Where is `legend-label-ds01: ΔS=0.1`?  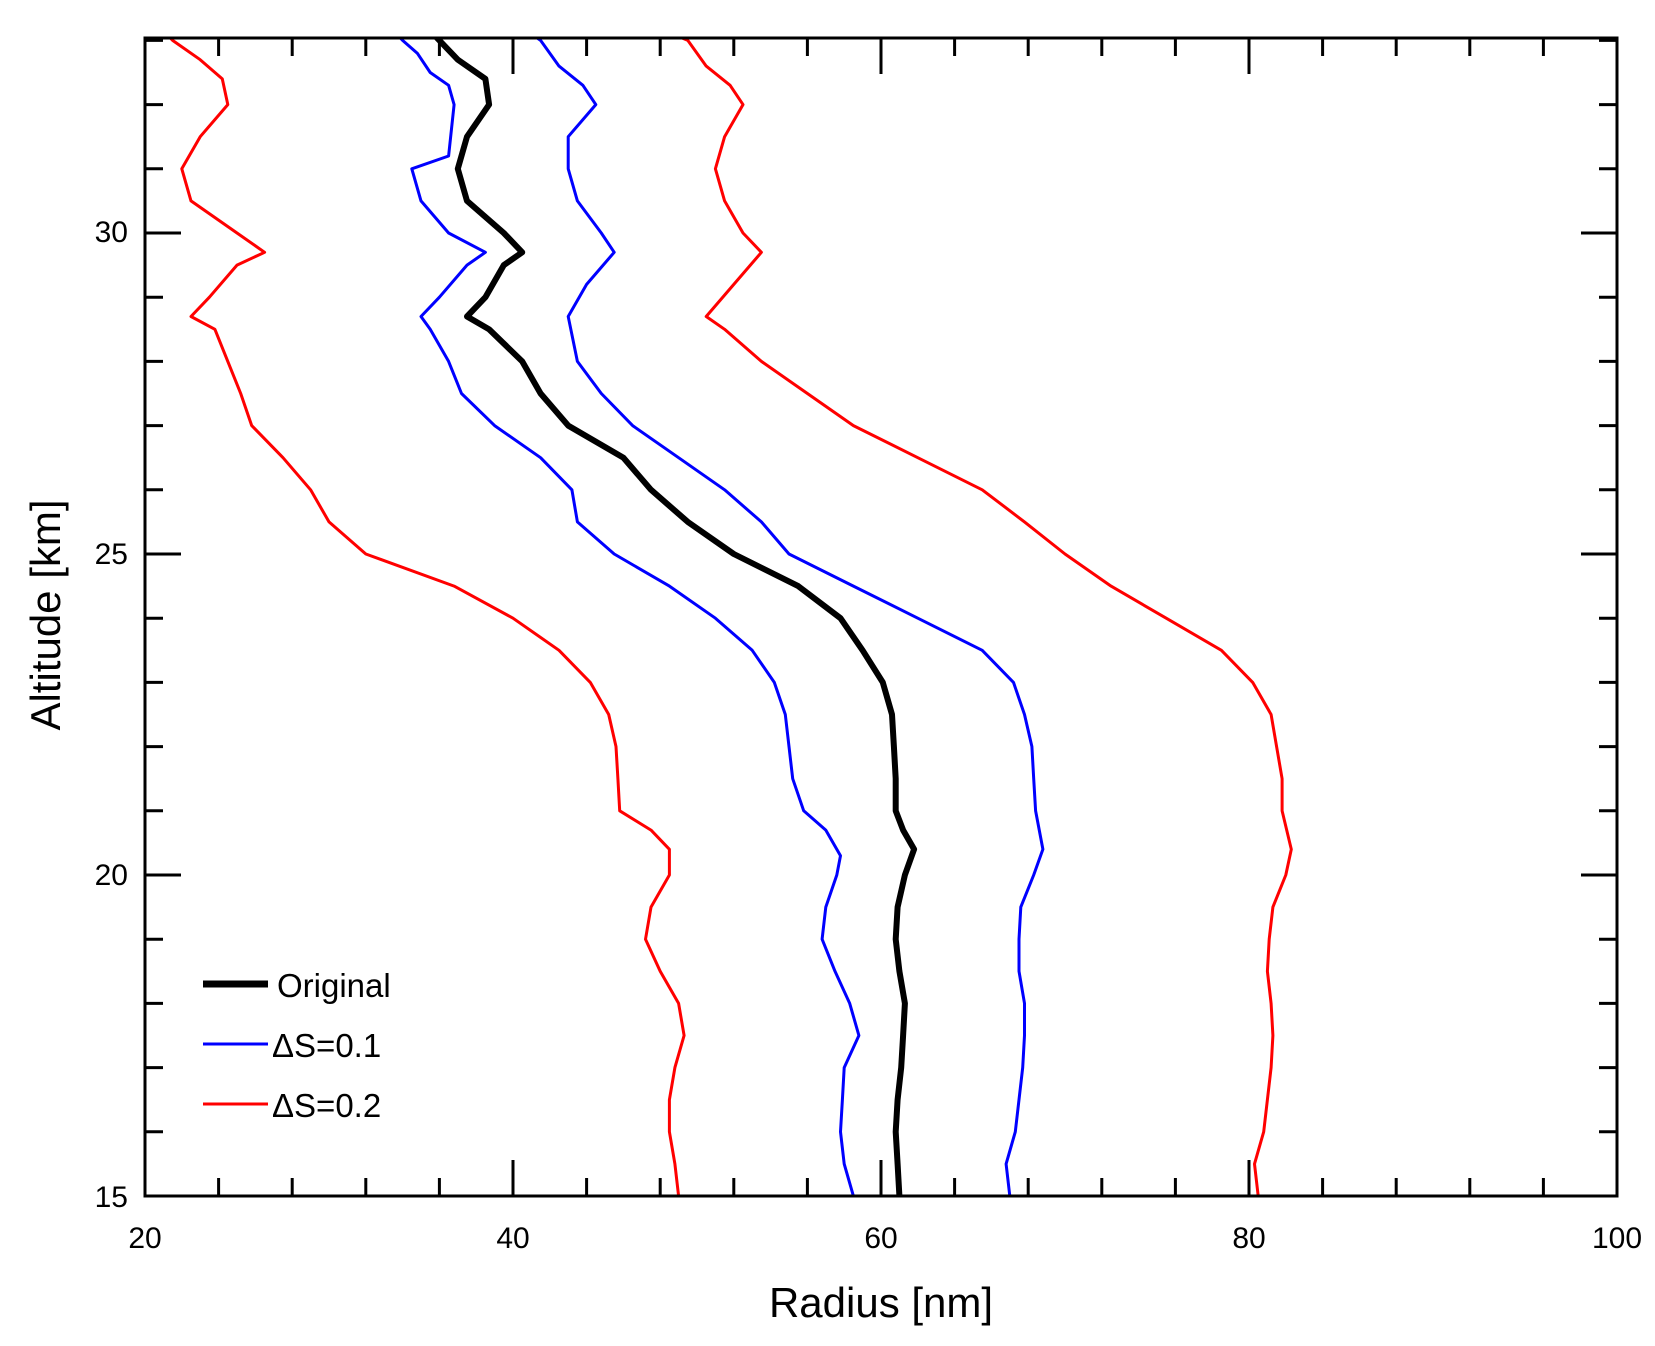 legend-label-ds01: ΔS=0.1 is located at coordinates (326, 1045).